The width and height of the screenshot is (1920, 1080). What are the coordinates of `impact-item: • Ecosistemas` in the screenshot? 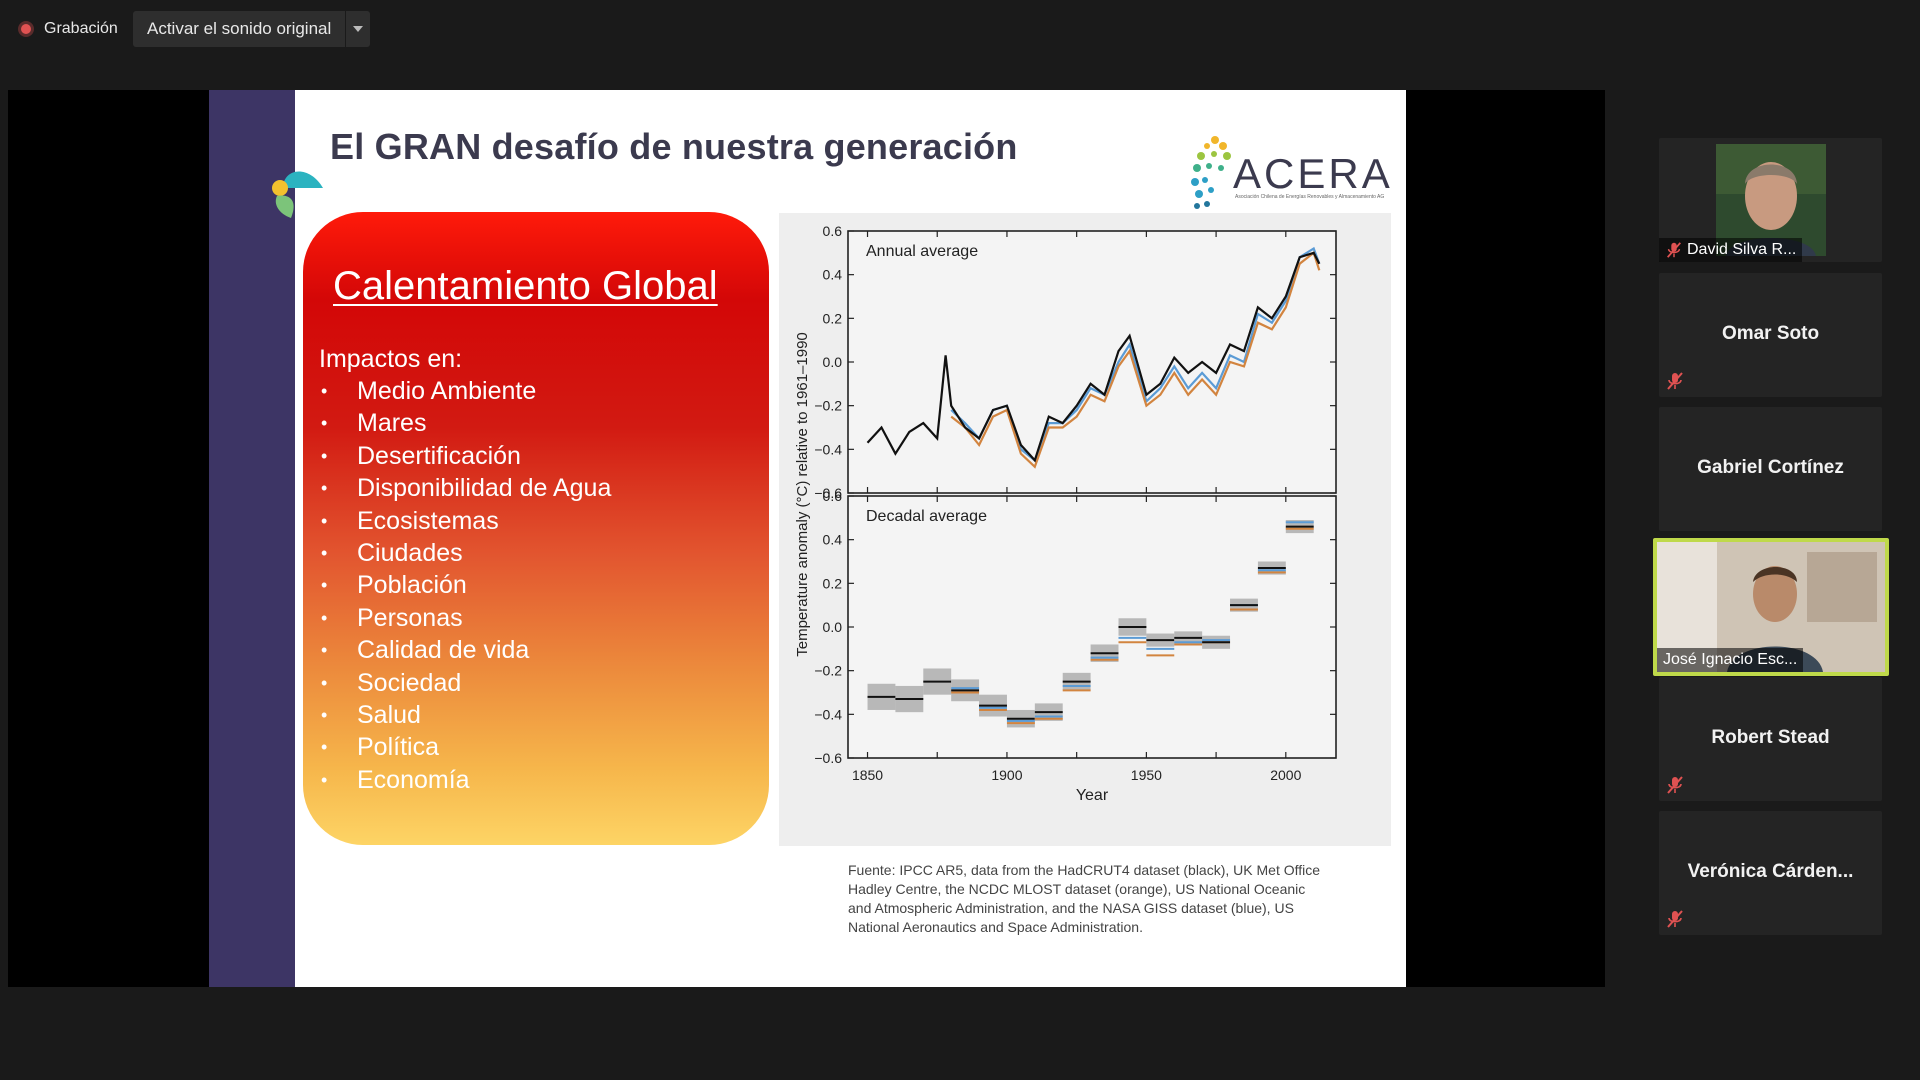 It's located at (465, 521).